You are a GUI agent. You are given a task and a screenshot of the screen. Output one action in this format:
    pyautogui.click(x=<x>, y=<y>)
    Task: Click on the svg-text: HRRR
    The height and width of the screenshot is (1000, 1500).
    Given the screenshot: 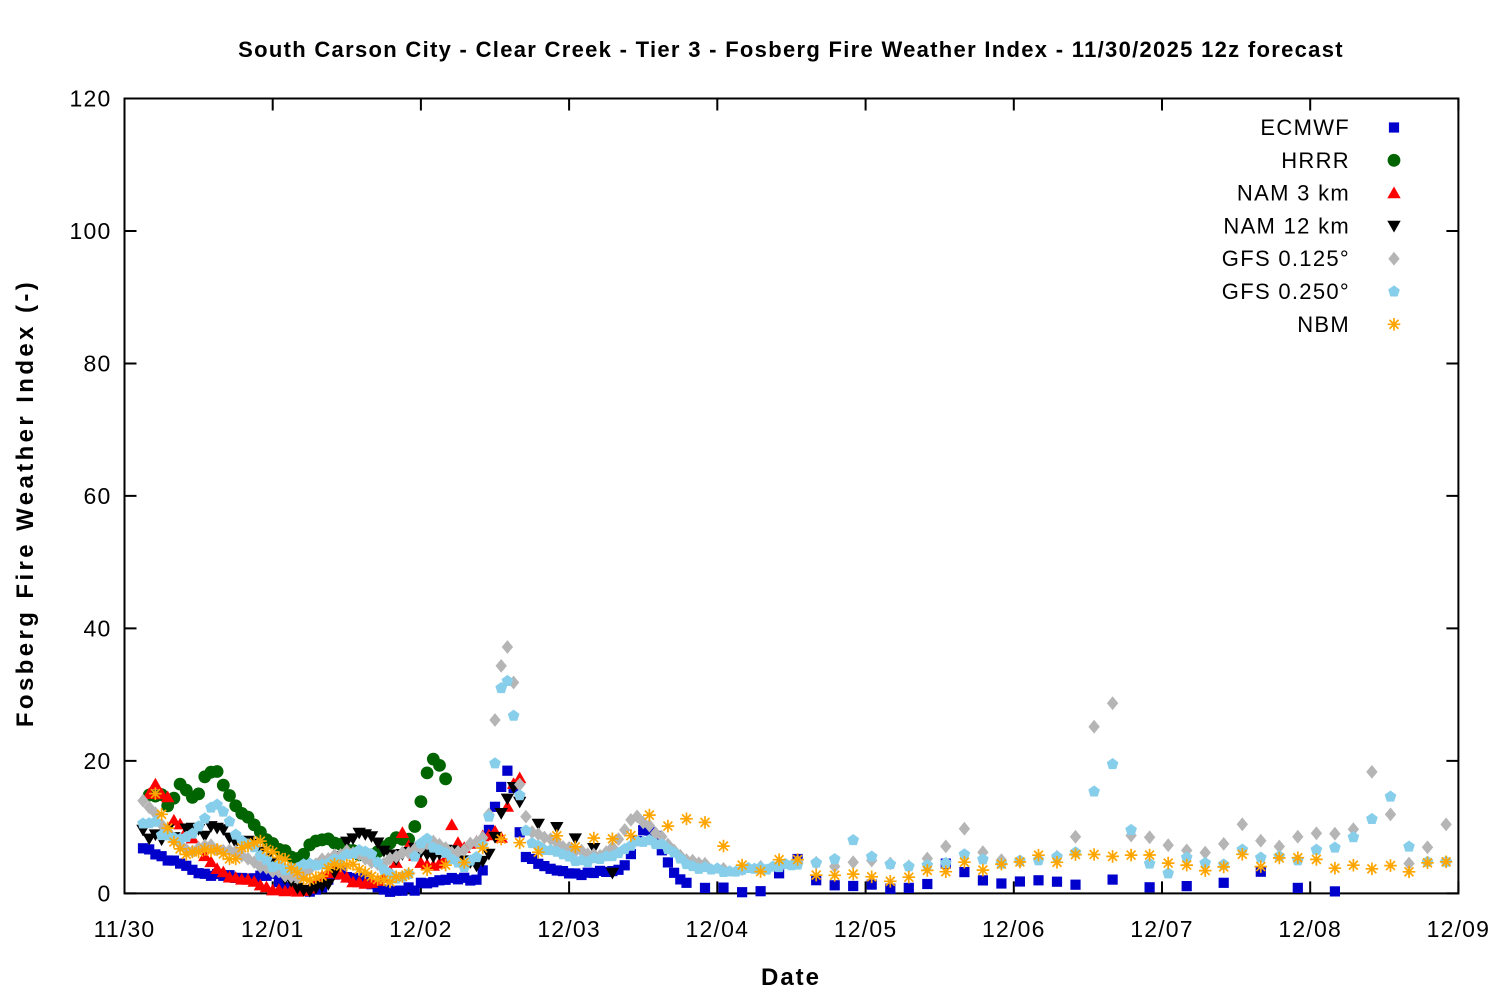 What is the action you would take?
    pyautogui.click(x=1315, y=160)
    